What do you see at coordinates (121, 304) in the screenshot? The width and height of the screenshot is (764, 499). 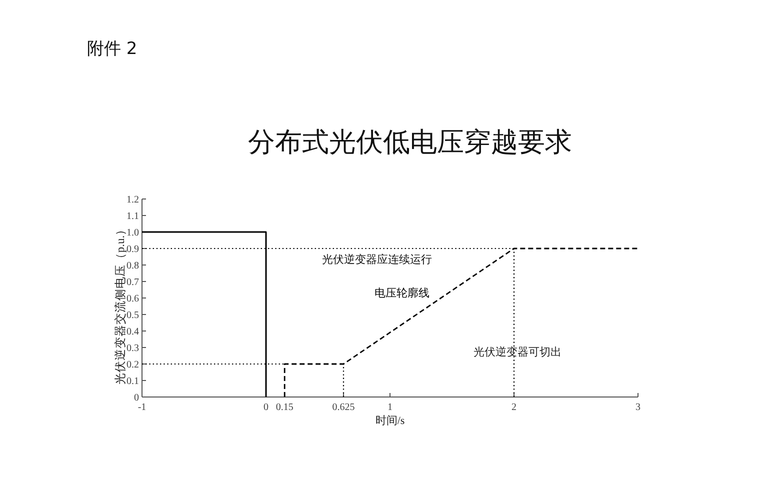 I see `ylabel: 光伏逆变器交流侧电压（p.u.）` at bounding box center [121, 304].